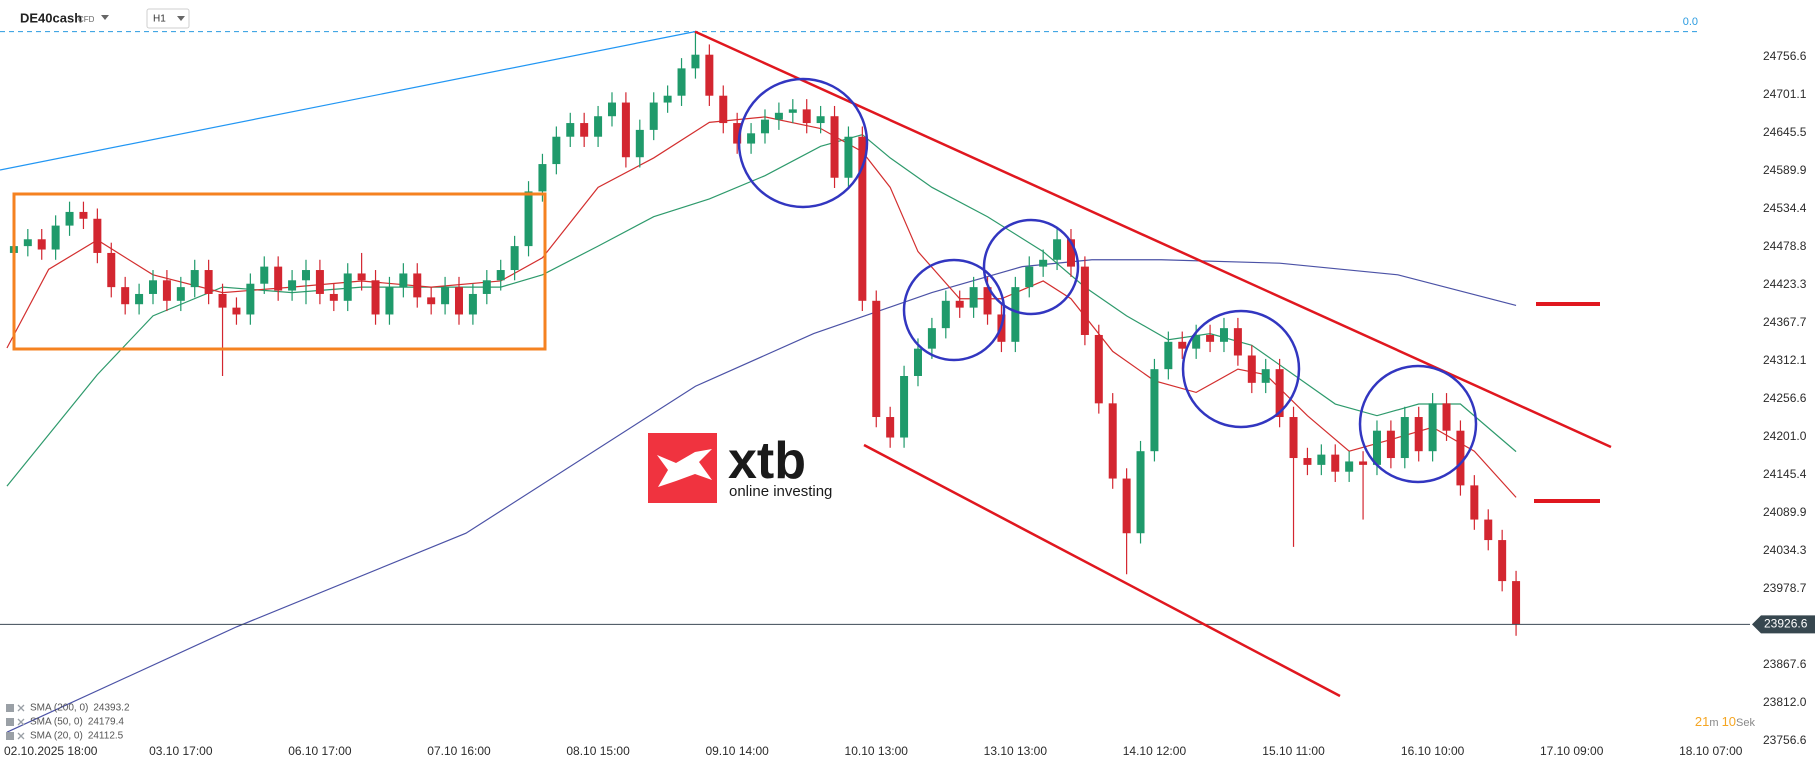  I want to click on y-tick-label: 24645.5, so click(1785, 132).